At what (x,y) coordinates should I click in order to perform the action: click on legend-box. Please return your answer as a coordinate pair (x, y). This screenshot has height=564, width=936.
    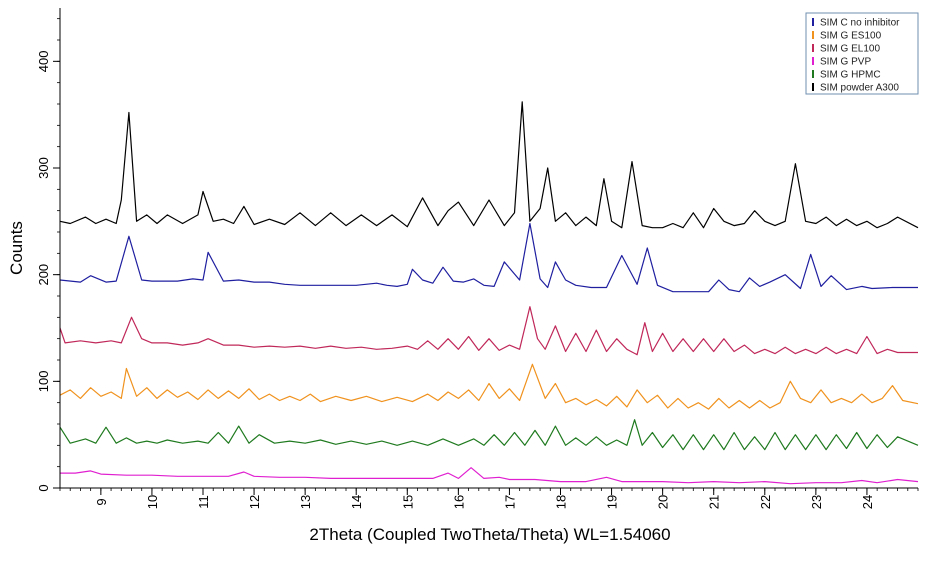
    Looking at the image, I should click on (862, 53).